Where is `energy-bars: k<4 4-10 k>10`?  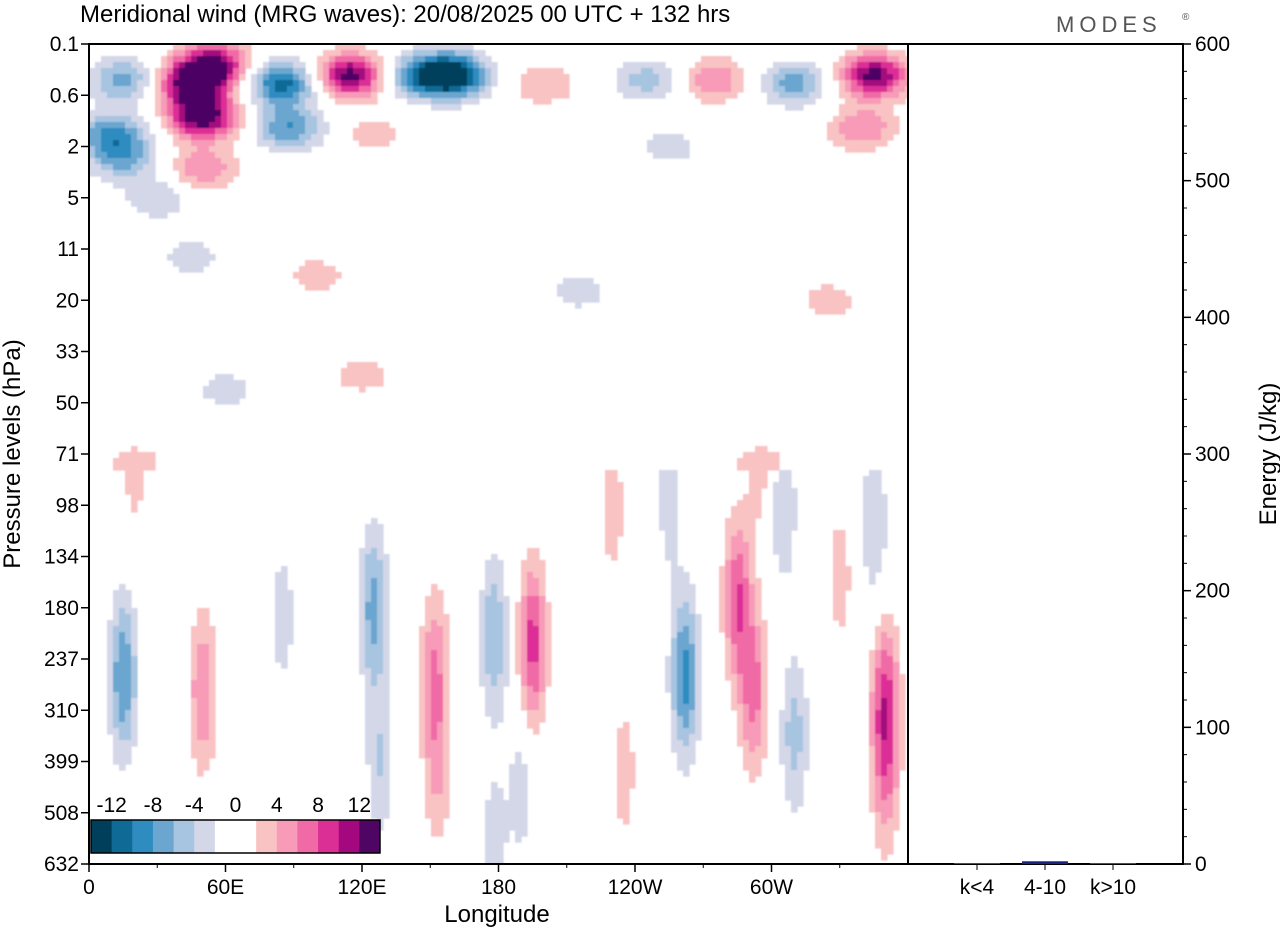 energy-bars: k<4 4-10 k>10 is located at coordinates (1045, 880).